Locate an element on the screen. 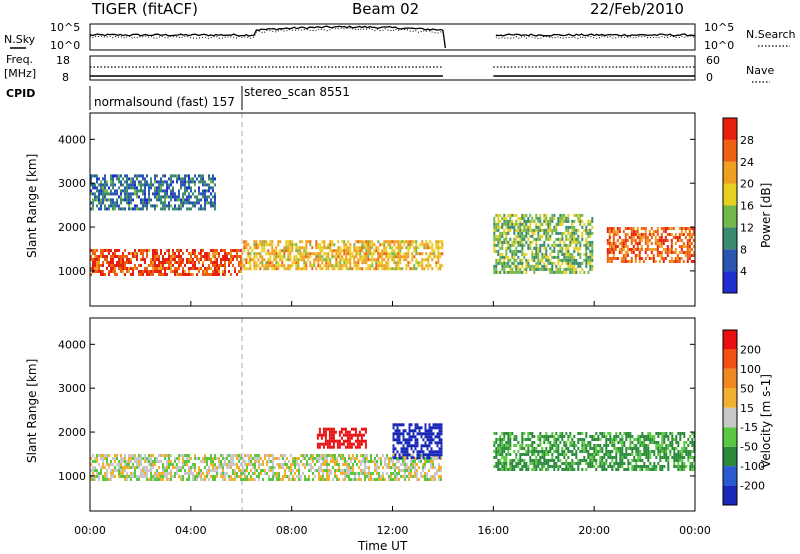 The image size is (800, 554). nsky-label: N.Sky is located at coordinates (20, 39).